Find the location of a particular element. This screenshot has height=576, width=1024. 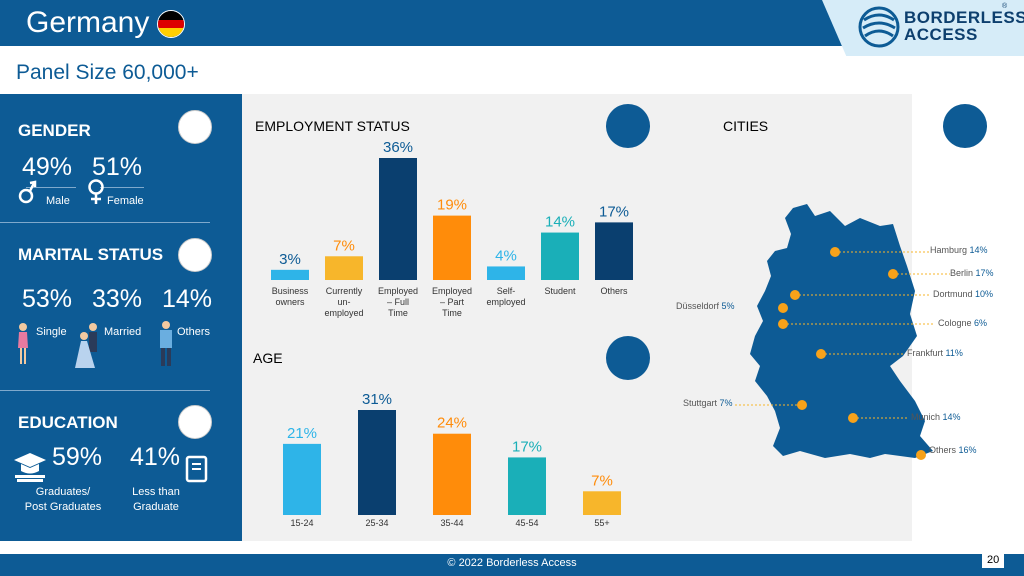

value-label-1: 31% is located at coordinates (377, 399).